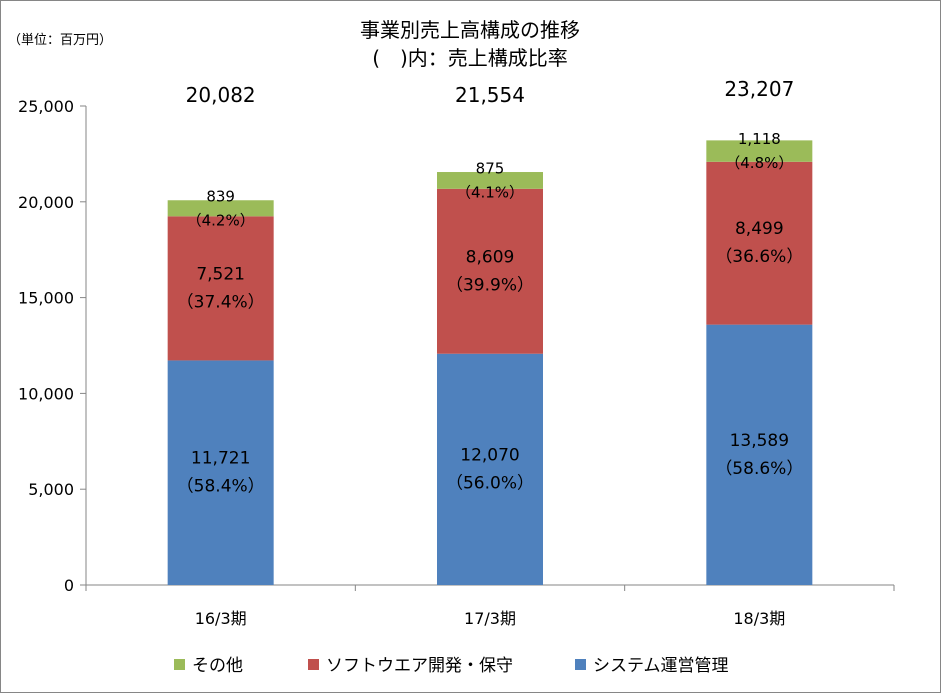  Describe the element at coordinates (490, 95) in the screenshot. I see `total-label: 21,554` at that location.